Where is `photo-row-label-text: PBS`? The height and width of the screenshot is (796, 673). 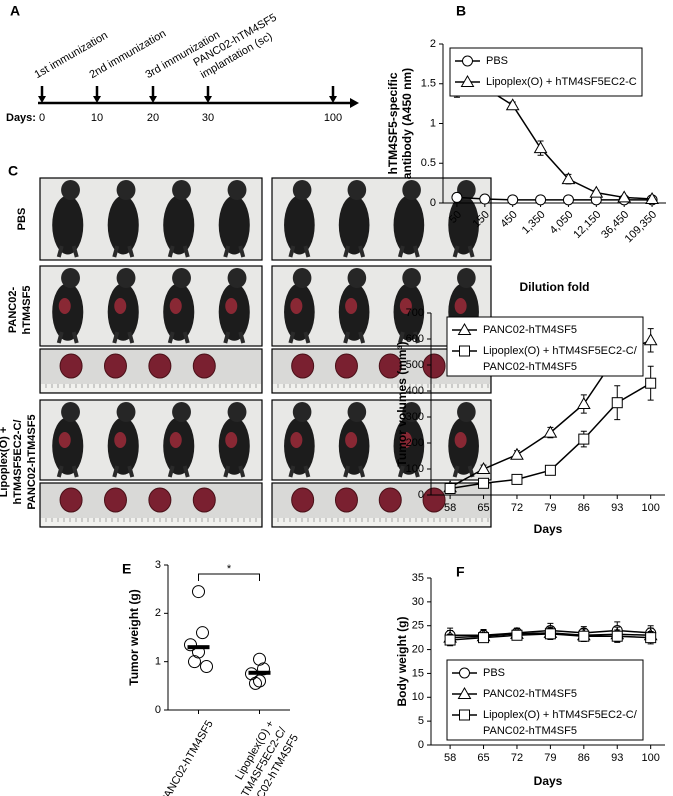 photo-row-label-text: PBS is located at coordinates (22, 219).